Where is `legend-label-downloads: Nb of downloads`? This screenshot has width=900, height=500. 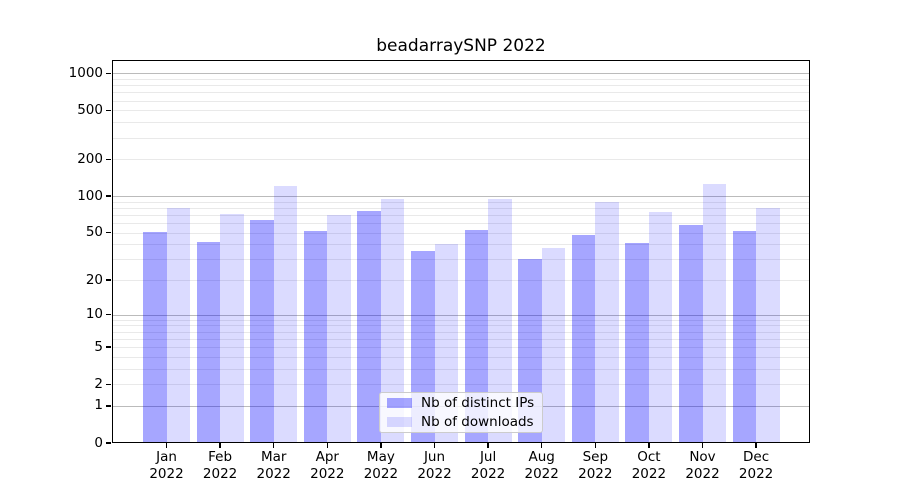 legend-label-downloads: Nb of downloads is located at coordinates (477, 422).